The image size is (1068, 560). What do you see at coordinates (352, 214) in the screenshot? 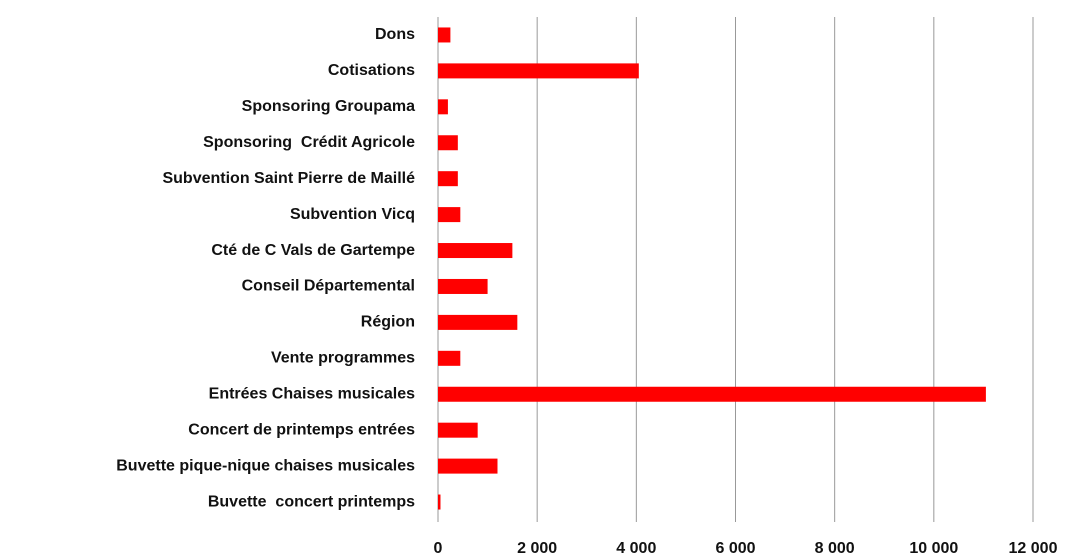
I see `y-tick-label: Subvention Vicq` at bounding box center [352, 214].